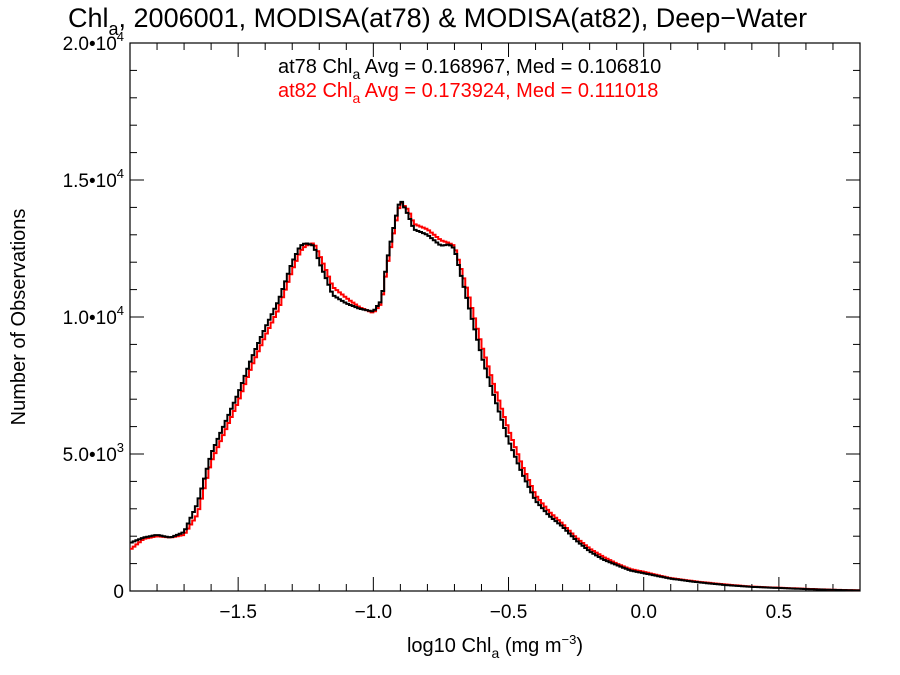 The image size is (900, 675). What do you see at coordinates (374, 612) in the screenshot?
I see `x-tick-label: −1.0` at bounding box center [374, 612].